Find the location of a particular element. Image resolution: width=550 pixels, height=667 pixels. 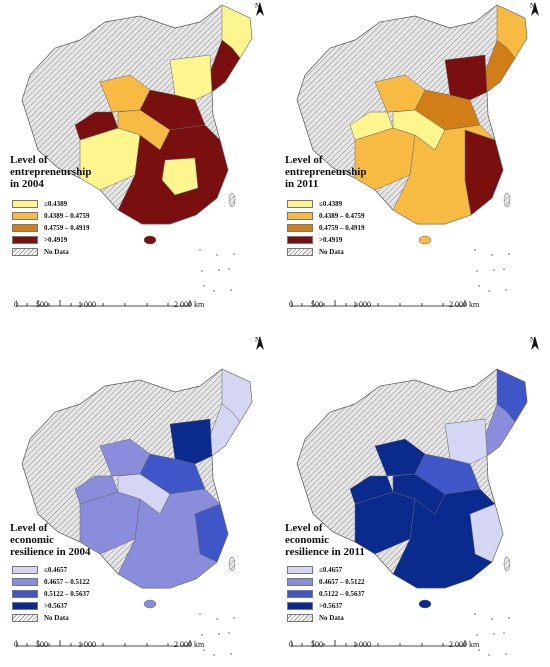

legend-title: Level of economic resilience in 2004 is located at coordinates (50, 540).